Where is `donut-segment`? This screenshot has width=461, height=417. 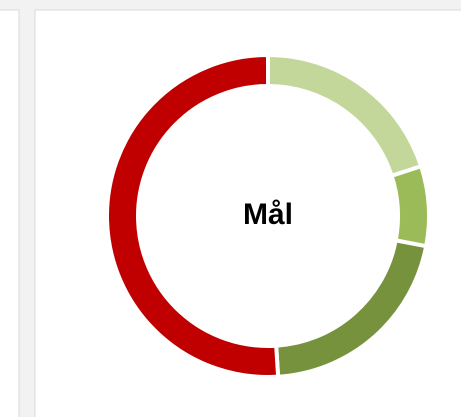 donut-segment is located at coordinates (410, 206).